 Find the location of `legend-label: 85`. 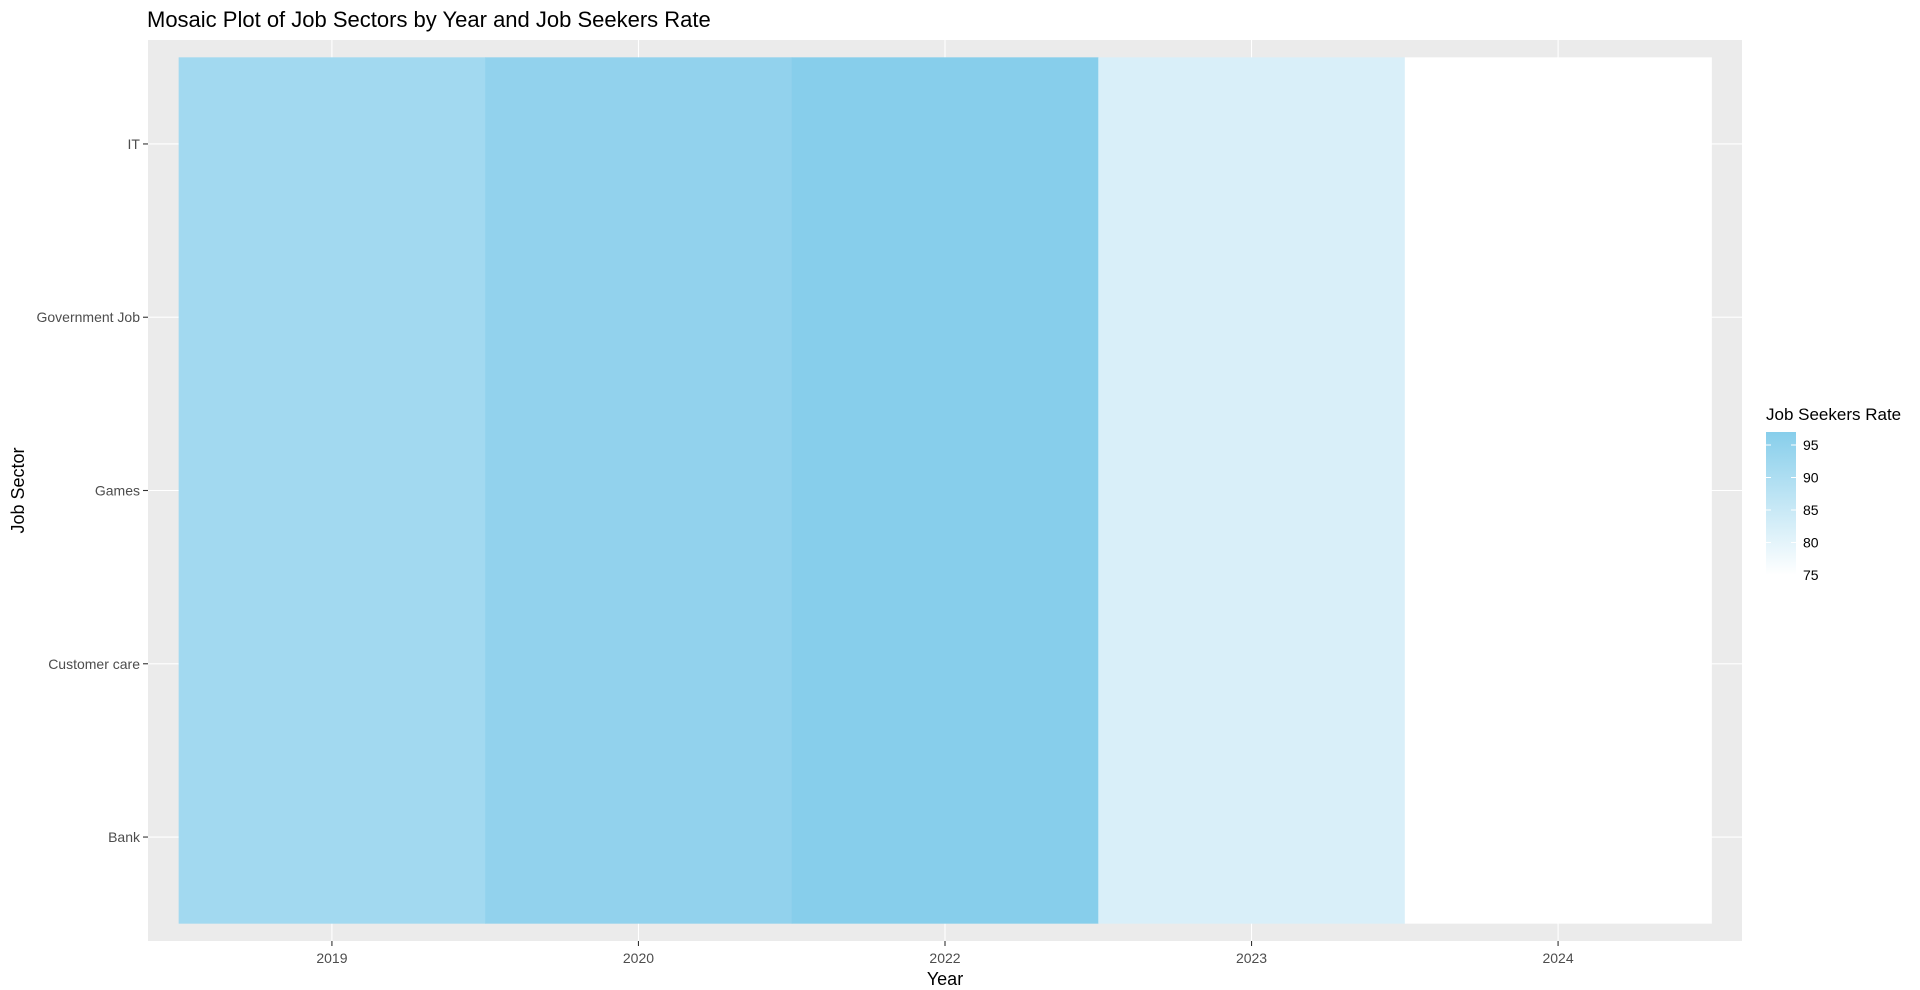

legend-label: 85 is located at coordinates (1811, 510).